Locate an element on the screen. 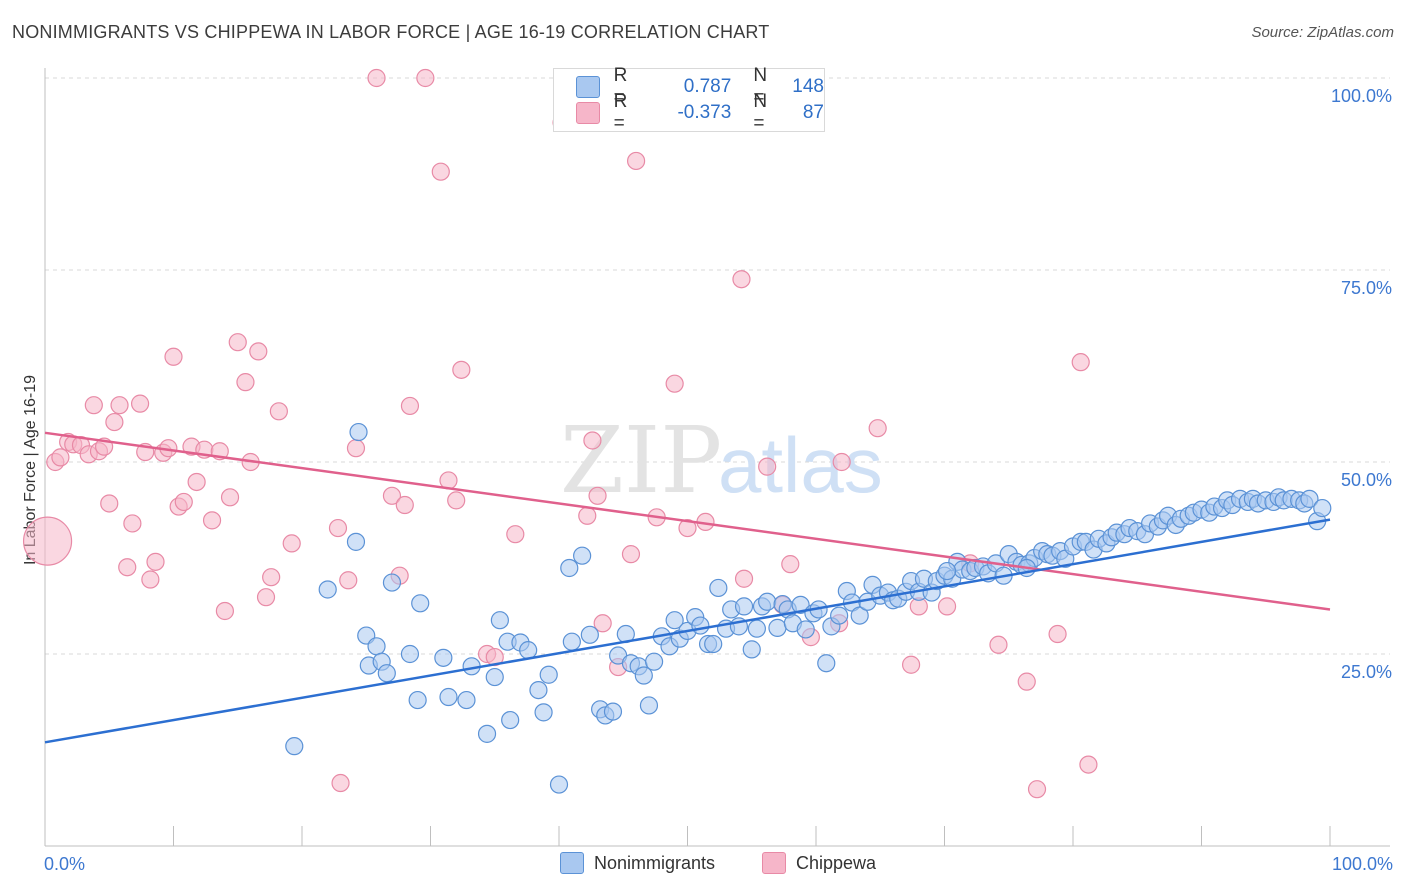 The height and width of the screenshot is (892, 1406). legend-n-value: 87 is located at coordinates (813, 112).